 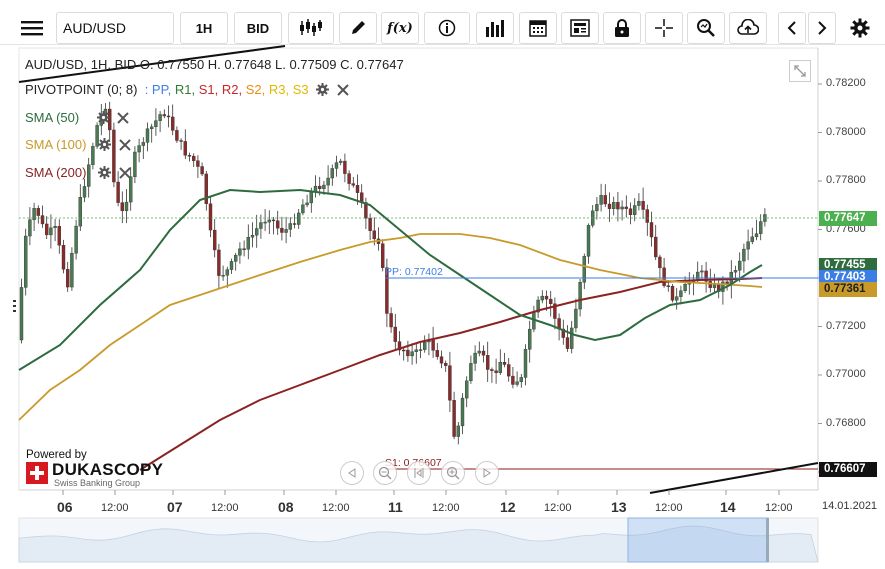 I want to click on zoom-out-icon, so click(x=385, y=473).